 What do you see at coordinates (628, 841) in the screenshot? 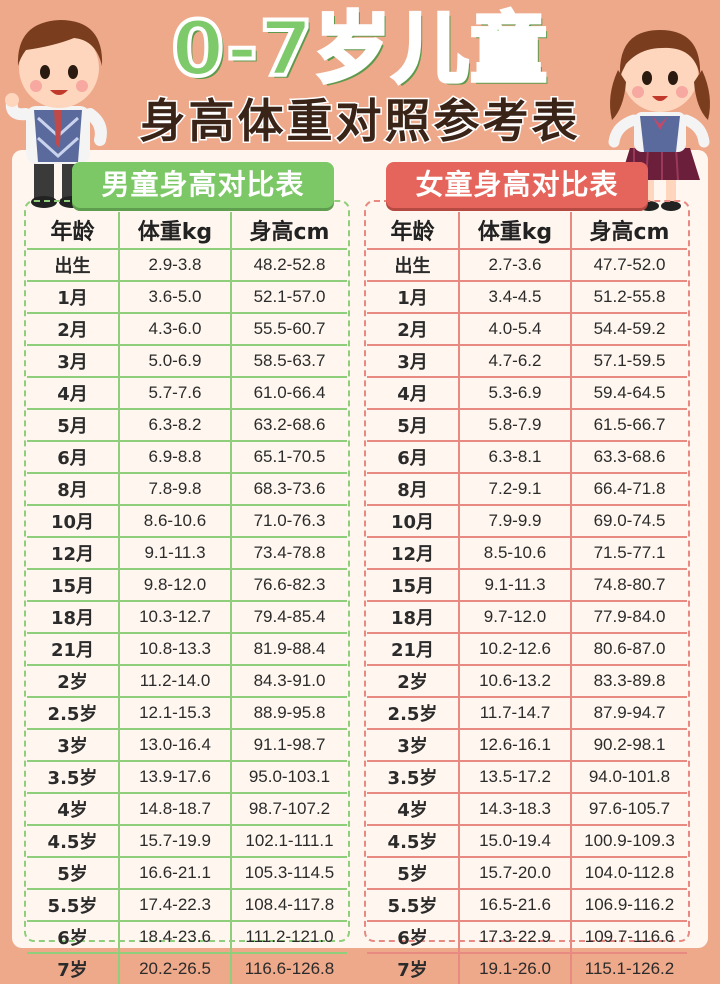
I see `height-cell: 100.9-109.3` at bounding box center [628, 841].